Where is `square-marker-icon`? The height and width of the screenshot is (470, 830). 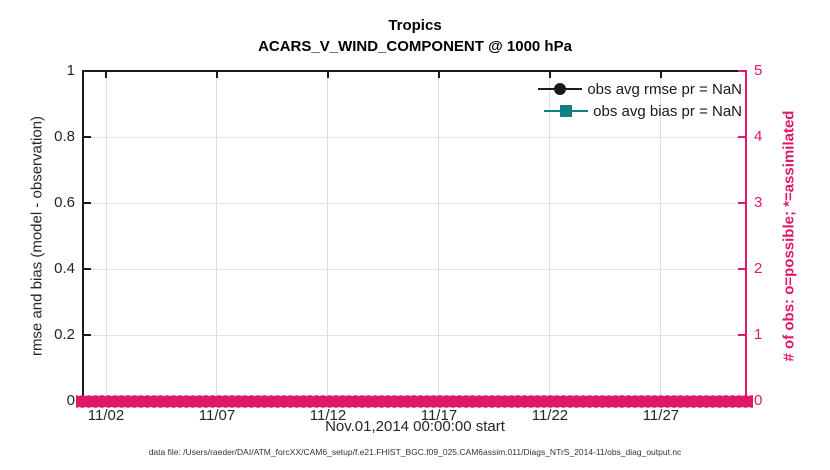
square-marker-icon is located at coordinates (566, 110).